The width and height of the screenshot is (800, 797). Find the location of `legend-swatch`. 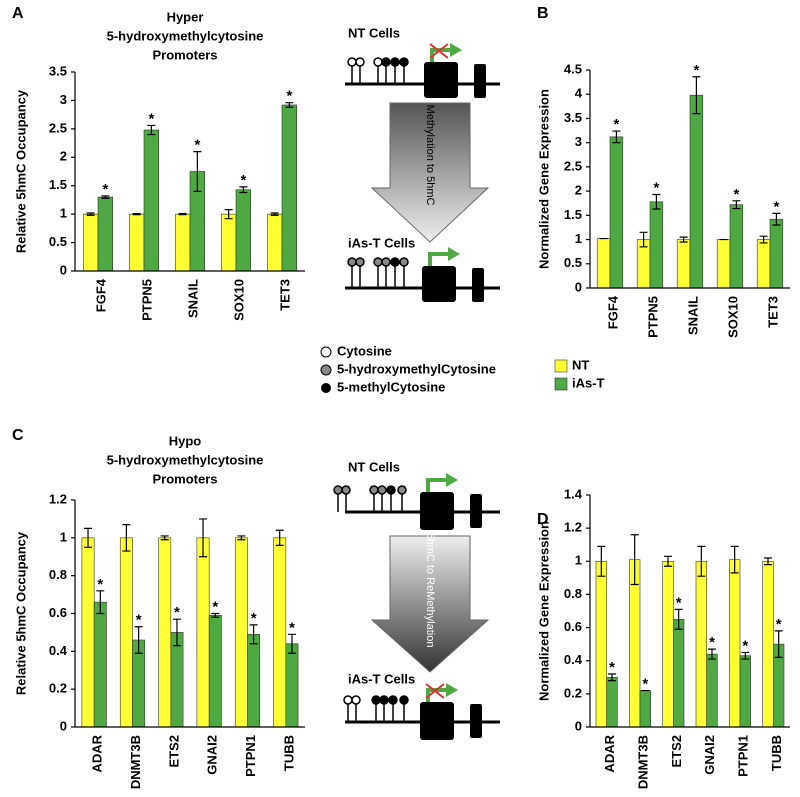

legend-swatch is located at coordinates (561, 366).